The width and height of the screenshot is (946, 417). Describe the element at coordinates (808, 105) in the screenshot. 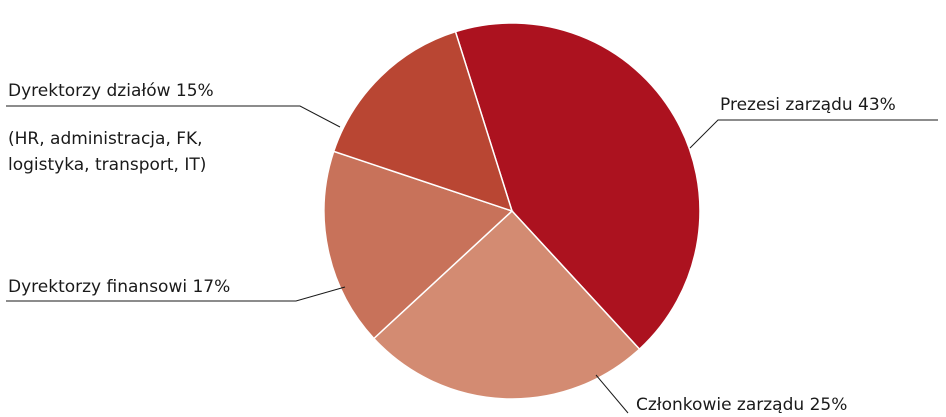

I see `slice-label-1: Prezesi zarządu 43%` at that location.